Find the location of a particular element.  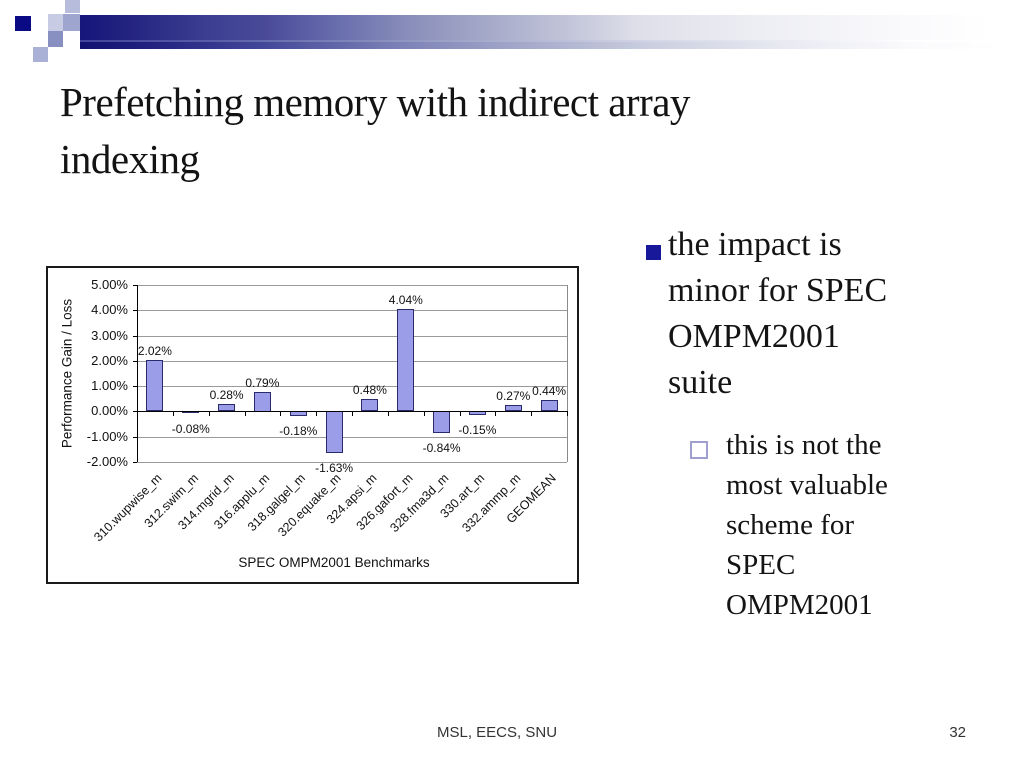

y-tick-label: -1.00% is located at coordinates (107, 436).